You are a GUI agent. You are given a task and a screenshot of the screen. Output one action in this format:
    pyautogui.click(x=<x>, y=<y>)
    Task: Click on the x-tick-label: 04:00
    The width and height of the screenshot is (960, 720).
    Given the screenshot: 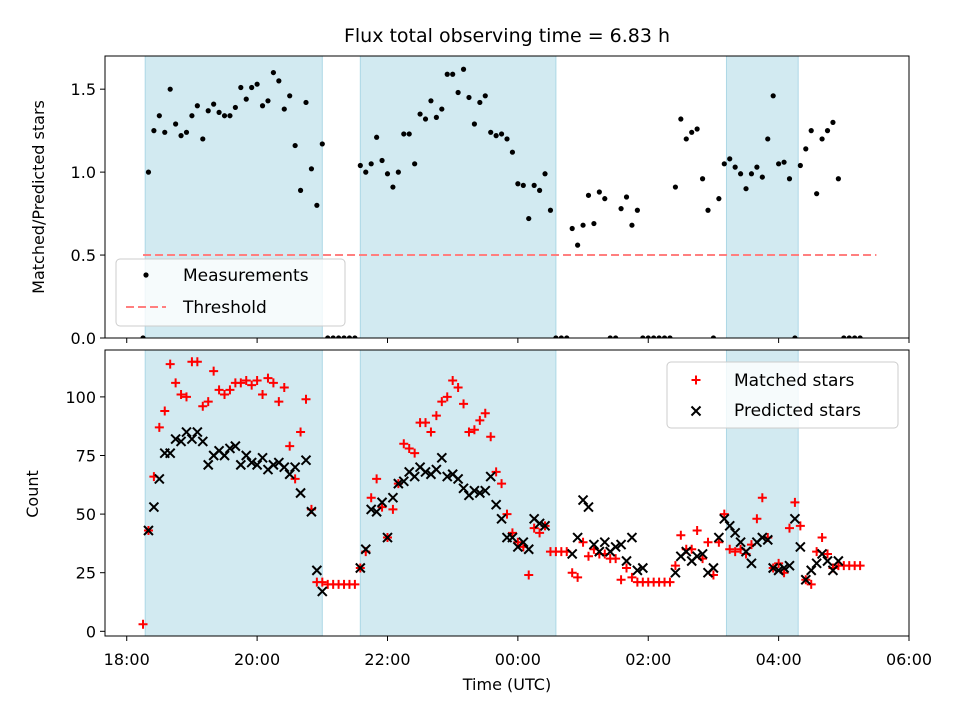 What is the action you would take?
    pyautogui.click(x=779, y=659)
    